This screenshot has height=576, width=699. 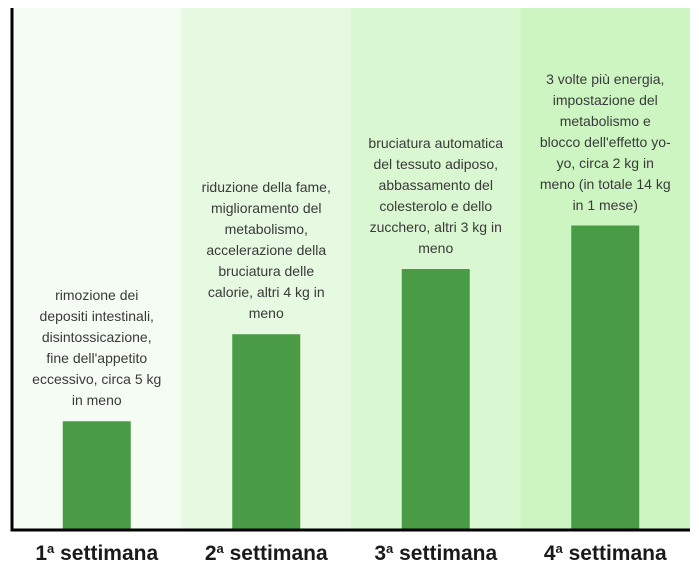 I want to click on x-tick-label-4: 4a settimana, so click(x=605, y=553).